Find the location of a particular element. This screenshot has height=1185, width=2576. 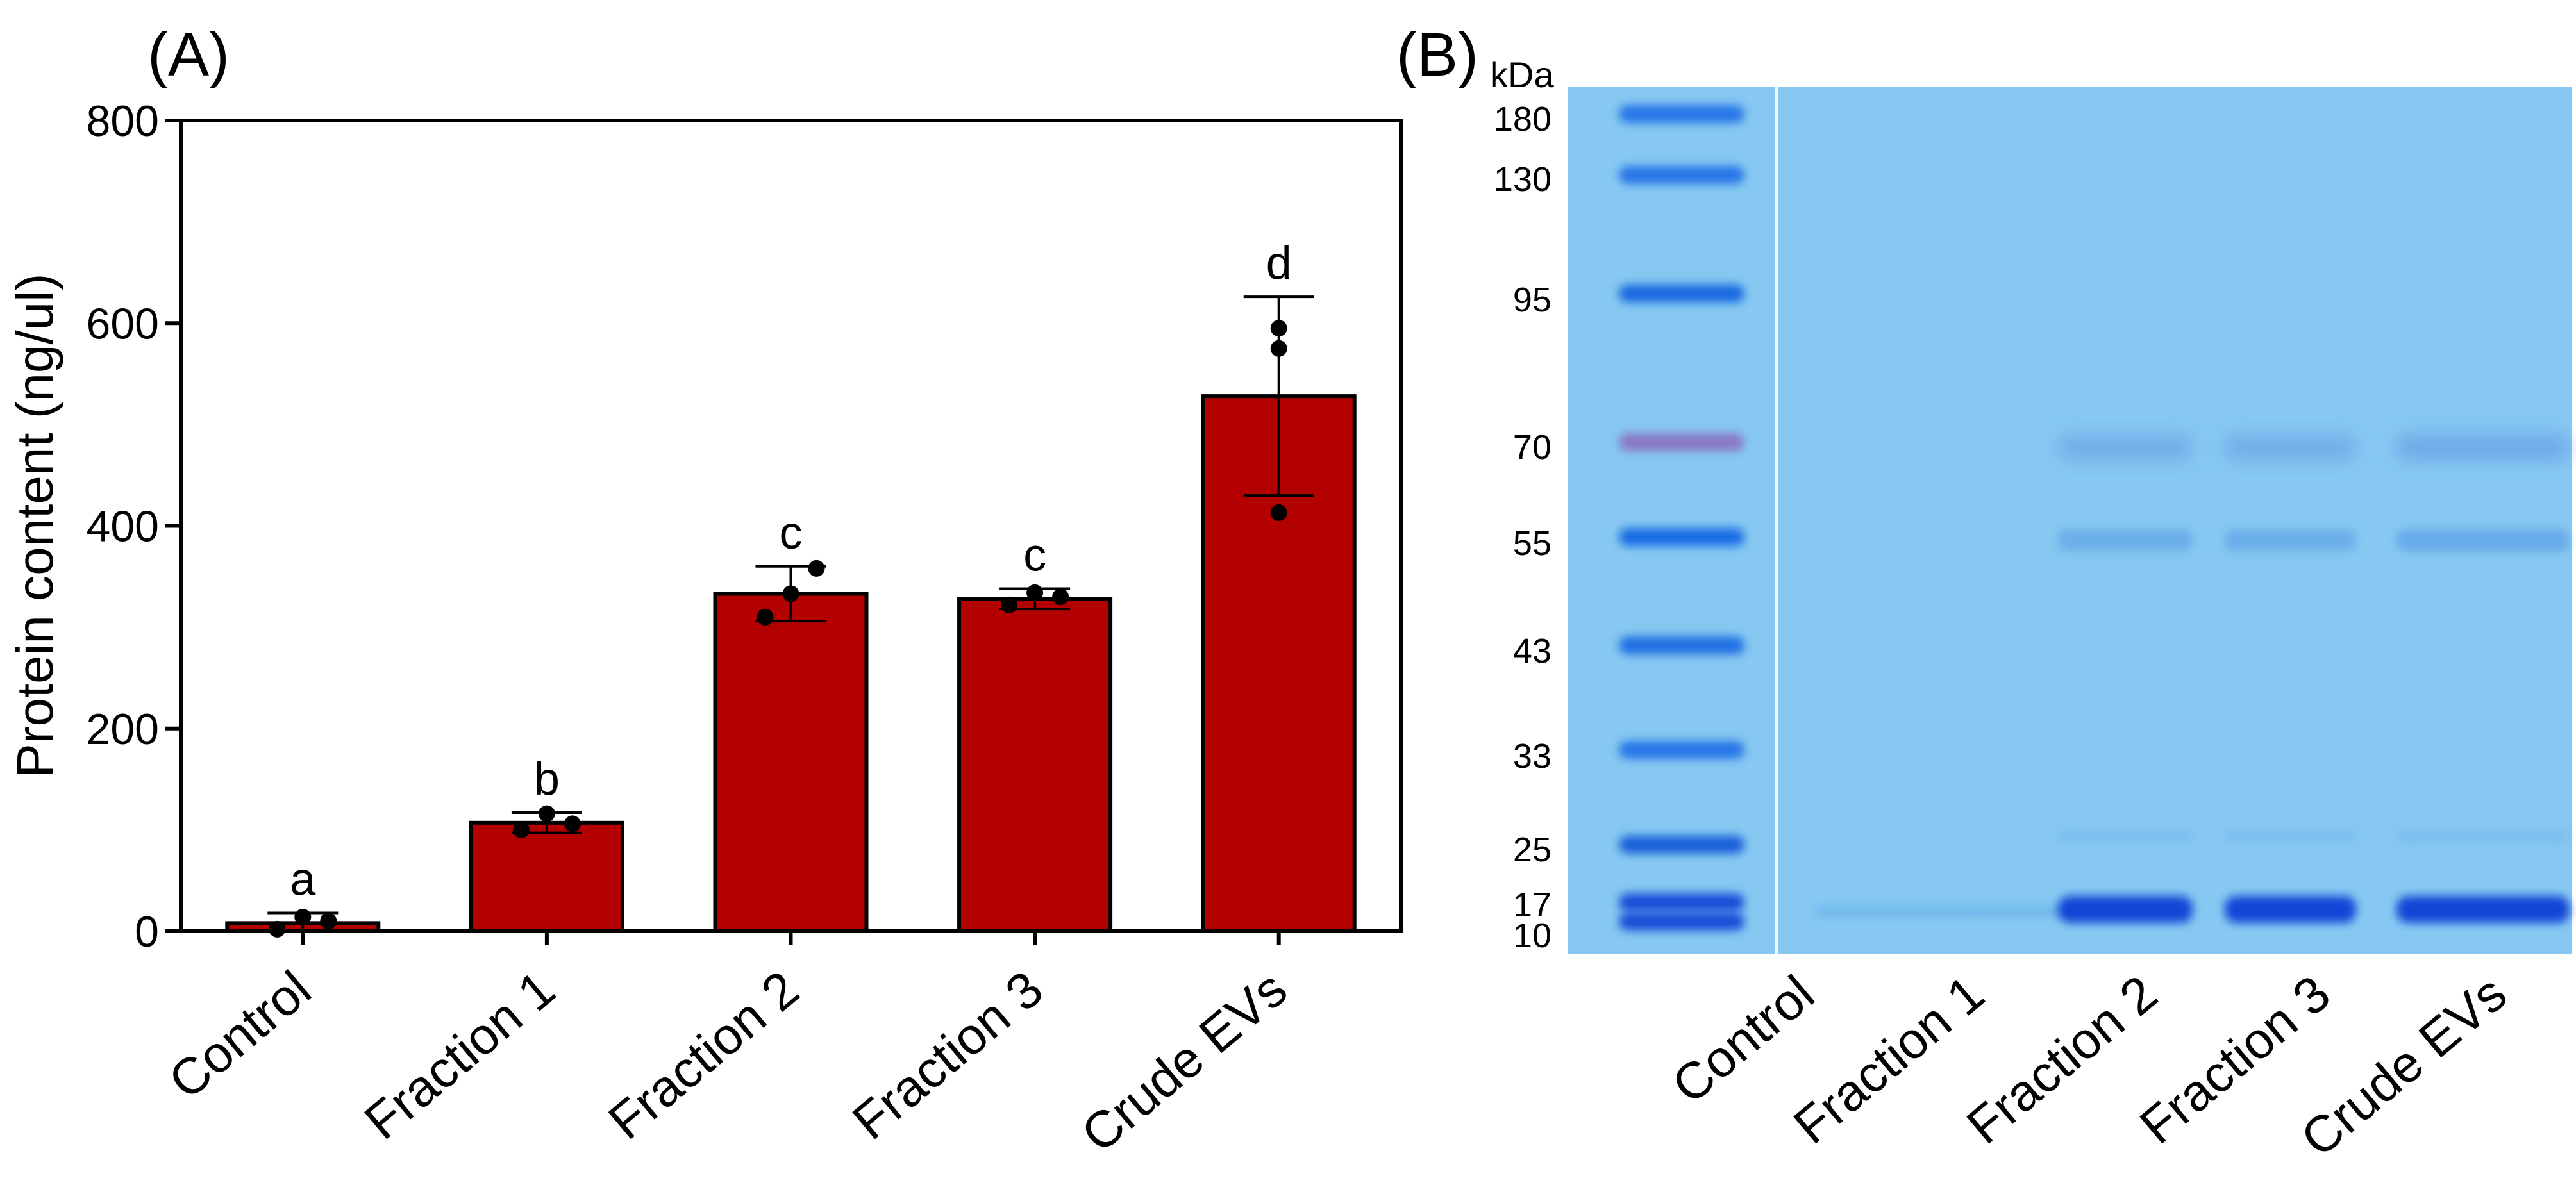

panel-a-label: (A) is located at coordinates (188, 55).